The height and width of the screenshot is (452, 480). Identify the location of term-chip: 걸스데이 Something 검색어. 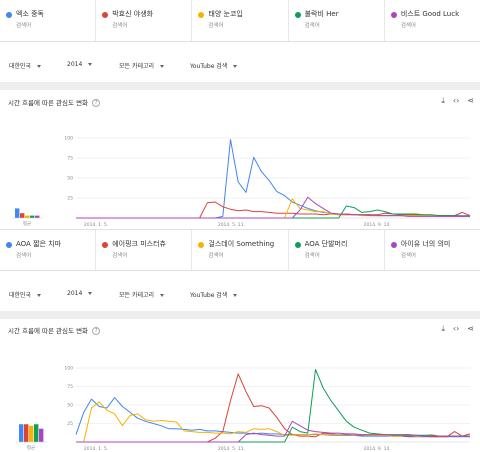
(240, 250).